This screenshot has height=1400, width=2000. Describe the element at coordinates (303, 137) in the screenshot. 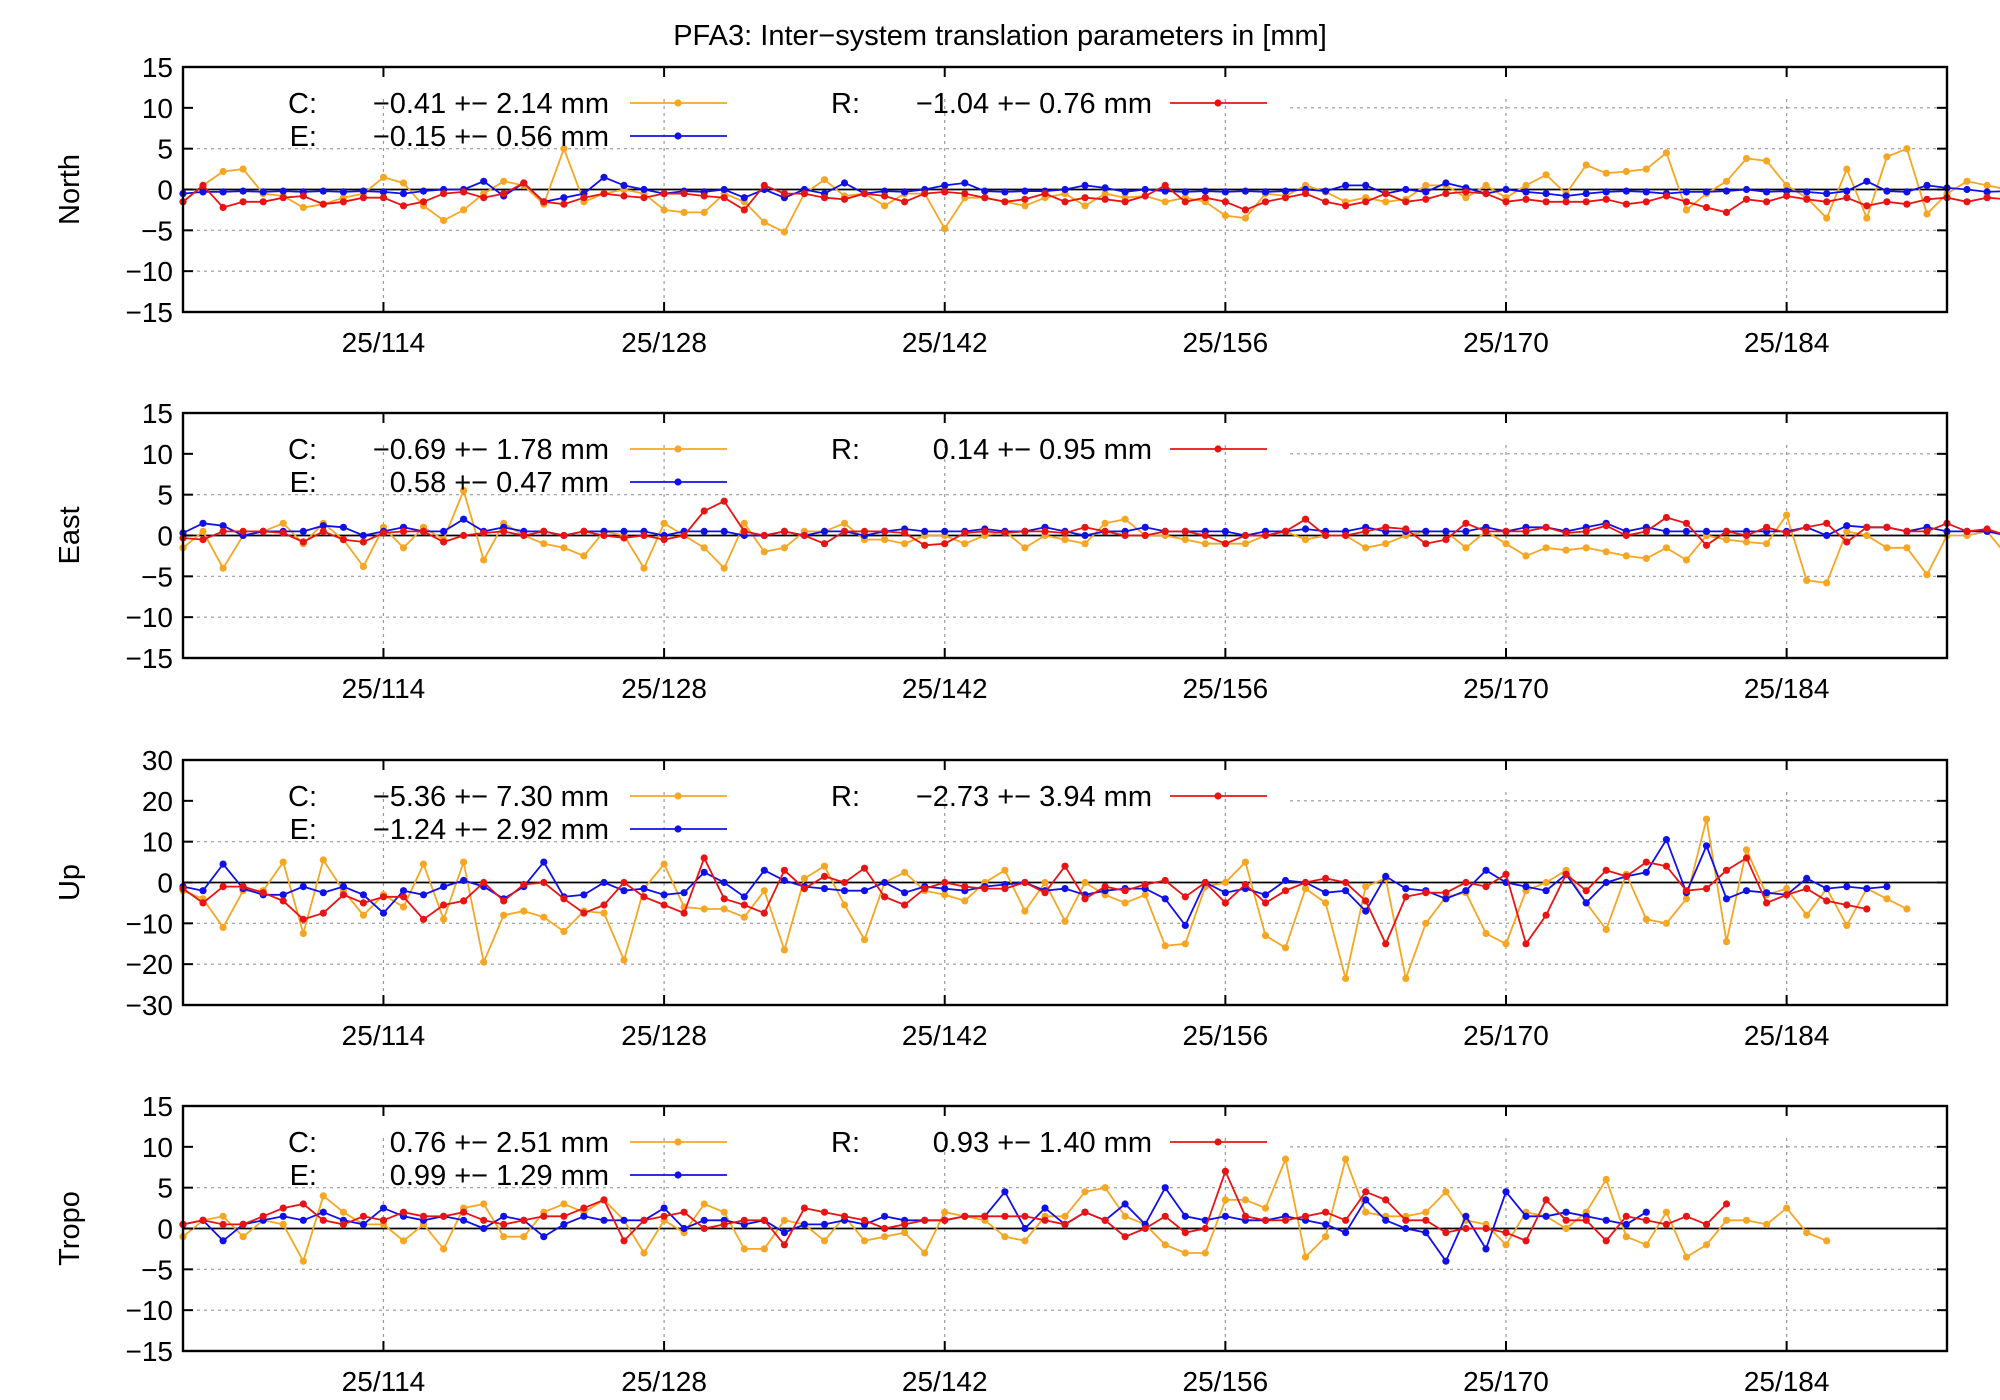

I see `legend-name-E: E:` at that location.